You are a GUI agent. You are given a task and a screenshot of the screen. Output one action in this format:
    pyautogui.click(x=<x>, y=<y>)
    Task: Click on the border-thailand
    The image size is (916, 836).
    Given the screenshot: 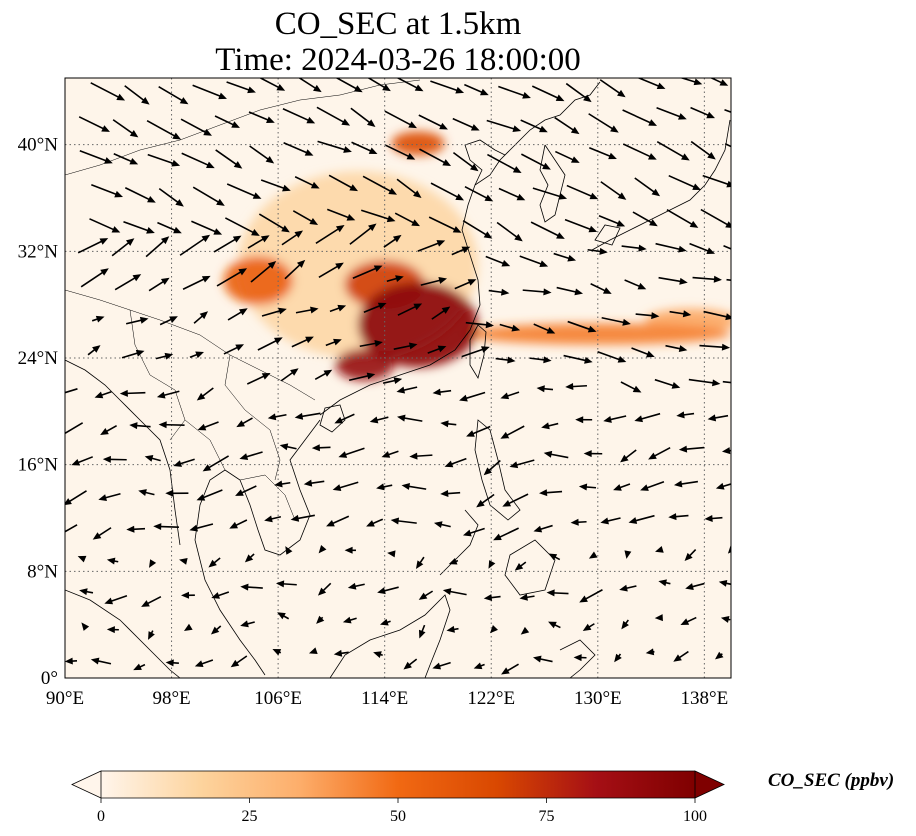 What is the action you would take?
    pyautogui.click(x=212, y=450)
    